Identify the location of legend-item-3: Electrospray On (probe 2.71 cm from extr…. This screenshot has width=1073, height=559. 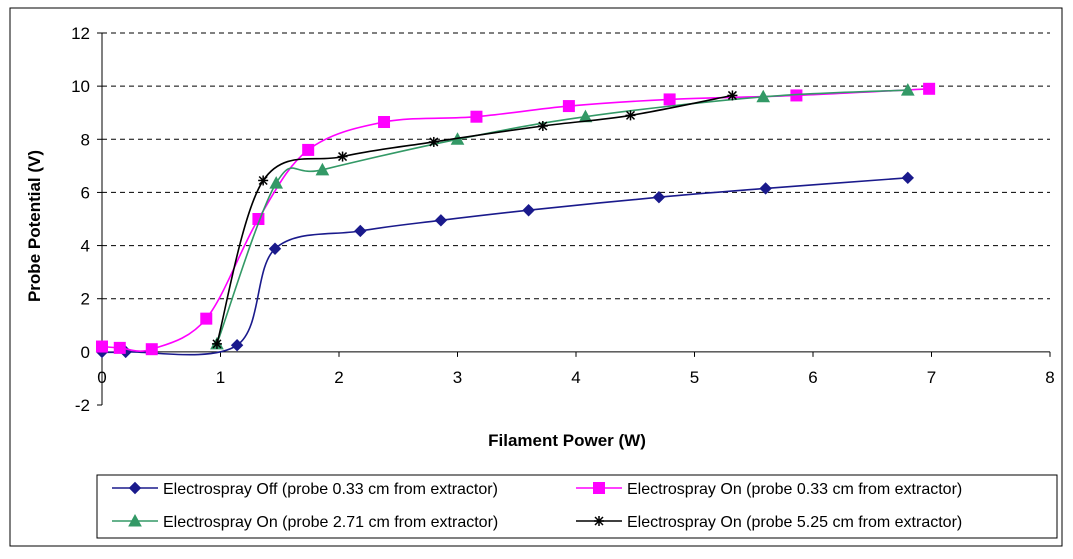
(305, 522).